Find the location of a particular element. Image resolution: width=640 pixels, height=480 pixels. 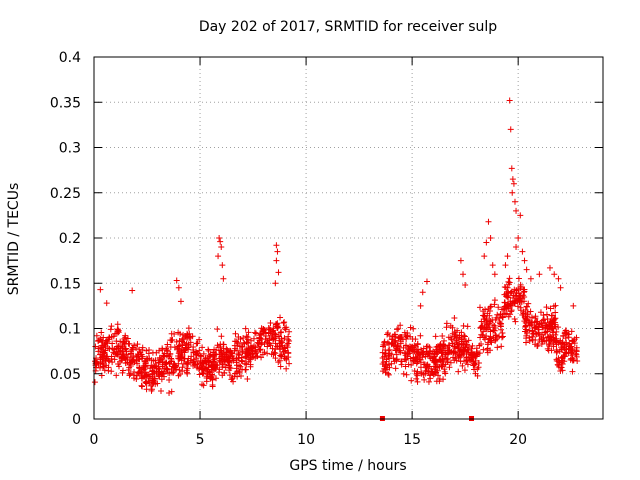

y-tick-label: 0 is located at coordinates (76, 420).